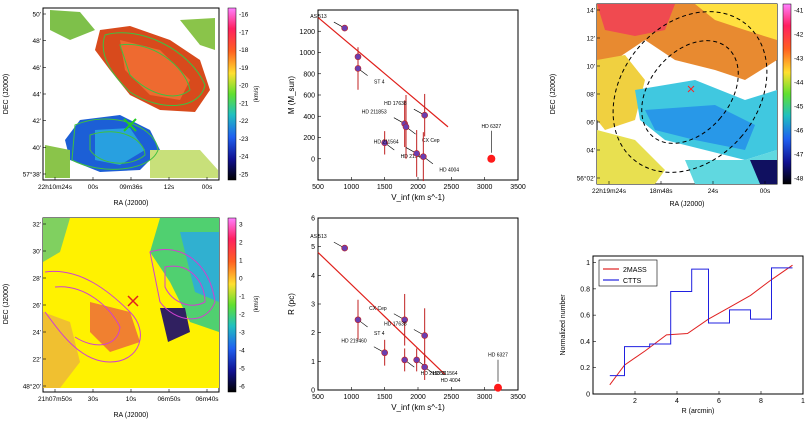 This screenshot has width=809, height=426. Describe the element at coordinates (698, 411) in the screenshot. I see `radial-xlabel: R (arcmin)` at that location.